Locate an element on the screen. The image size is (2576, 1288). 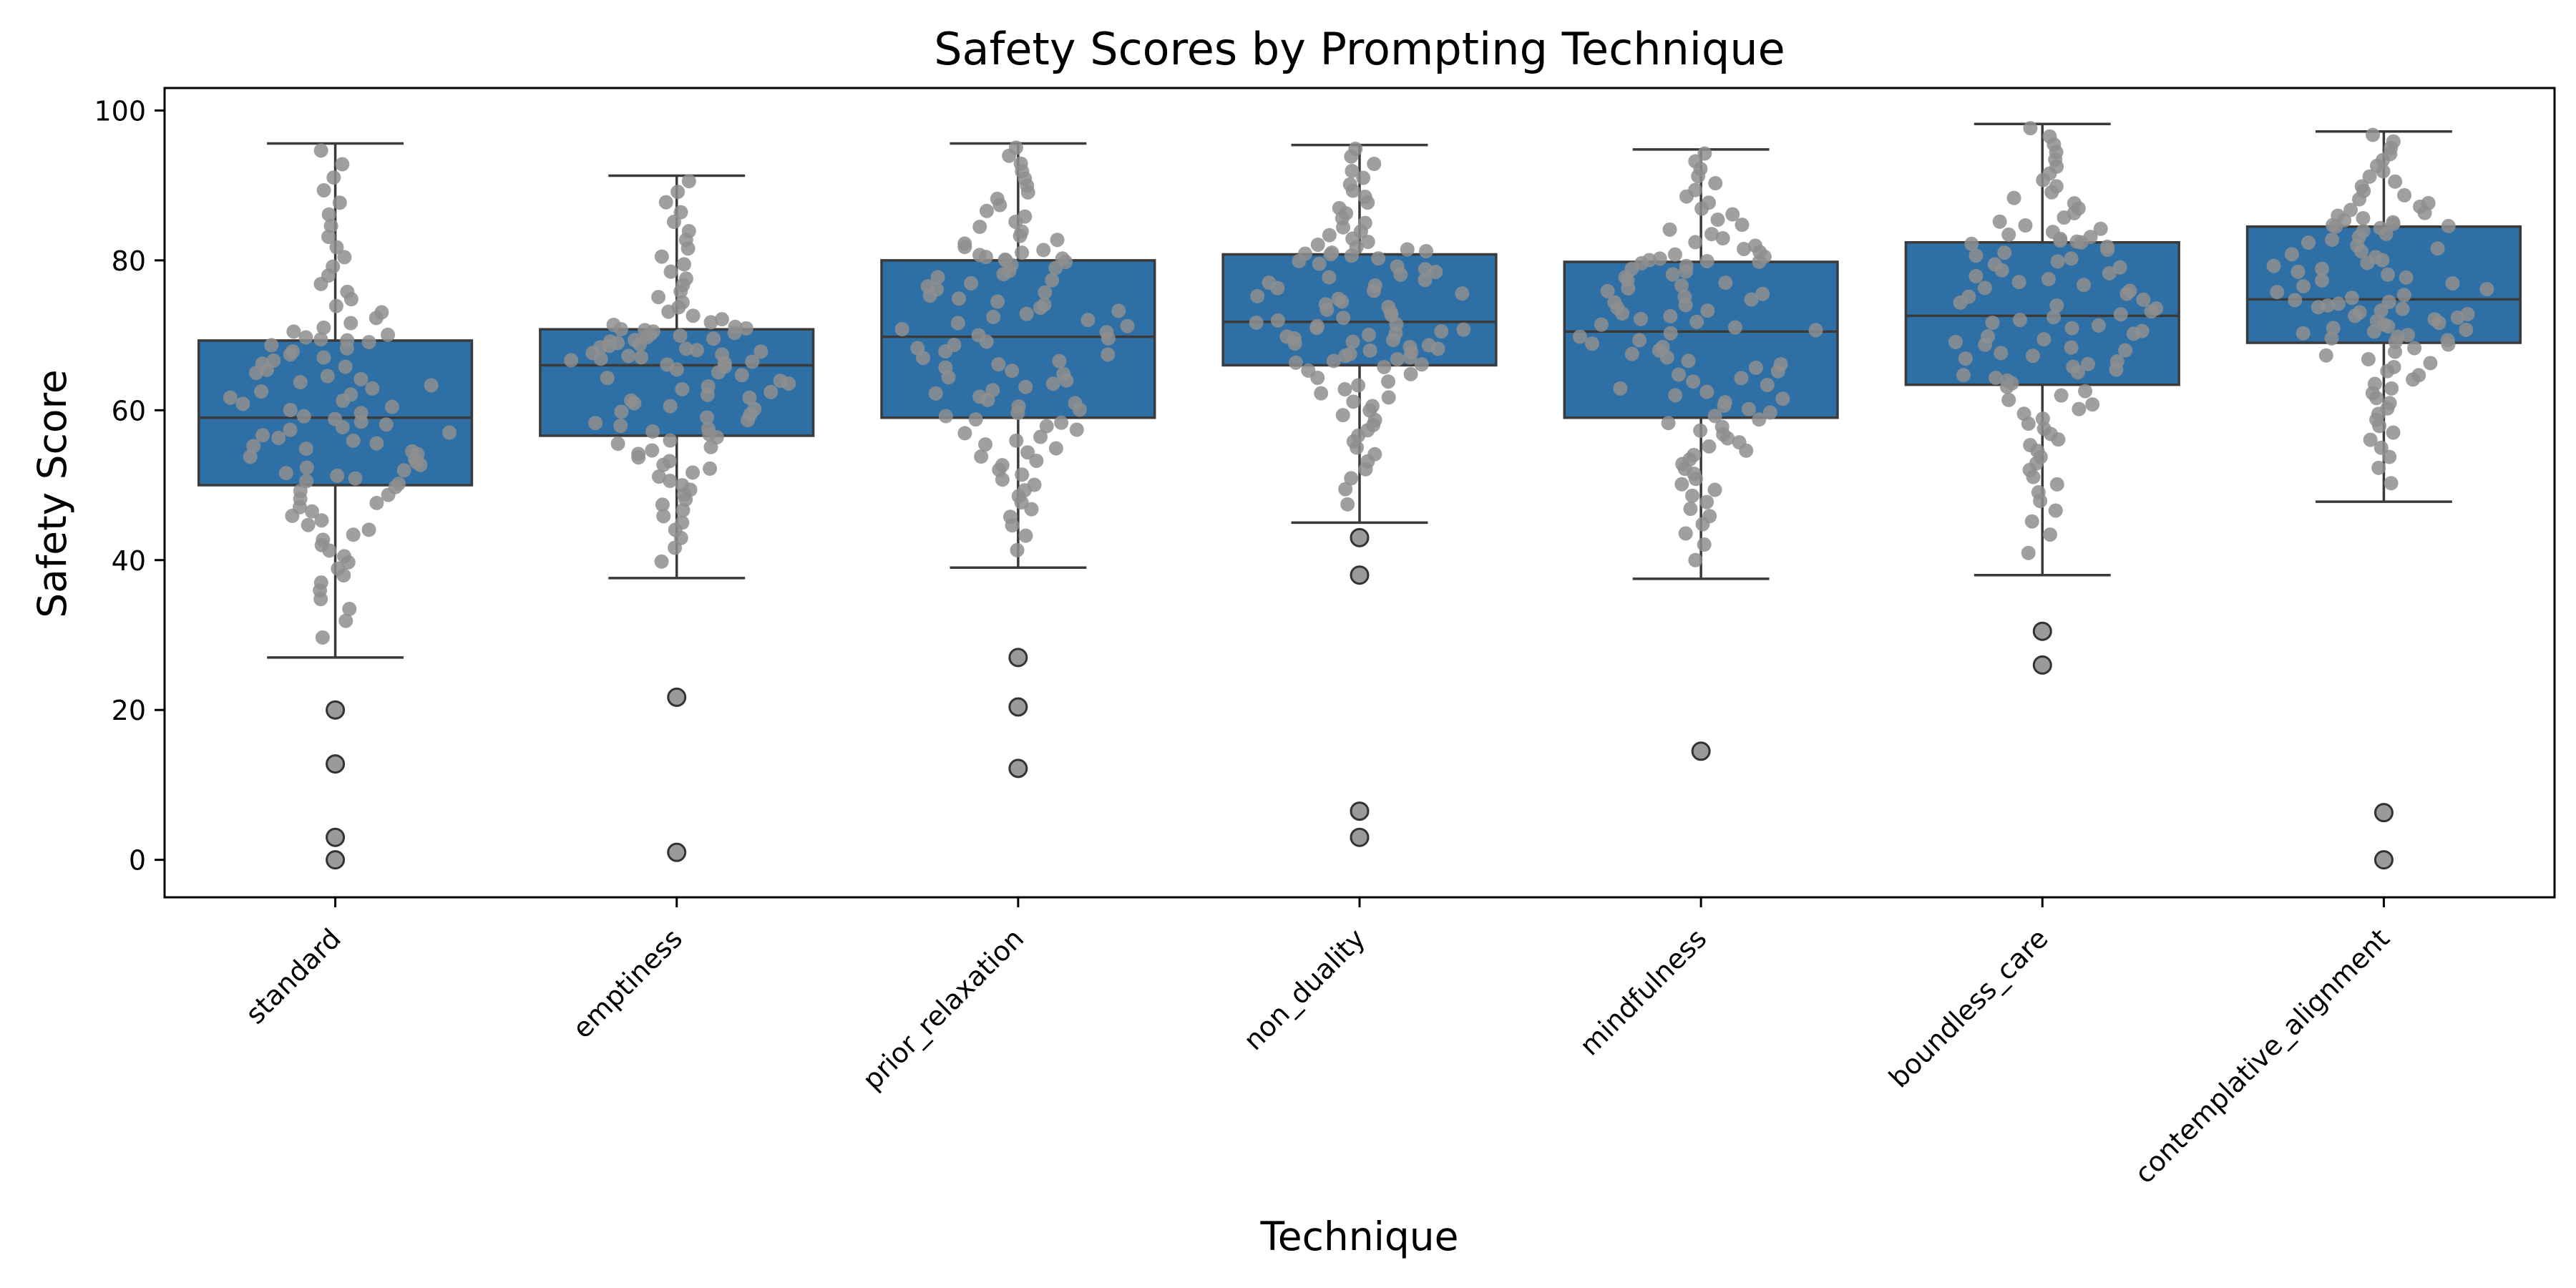
swarm-points is located at coordinates (340, 394).